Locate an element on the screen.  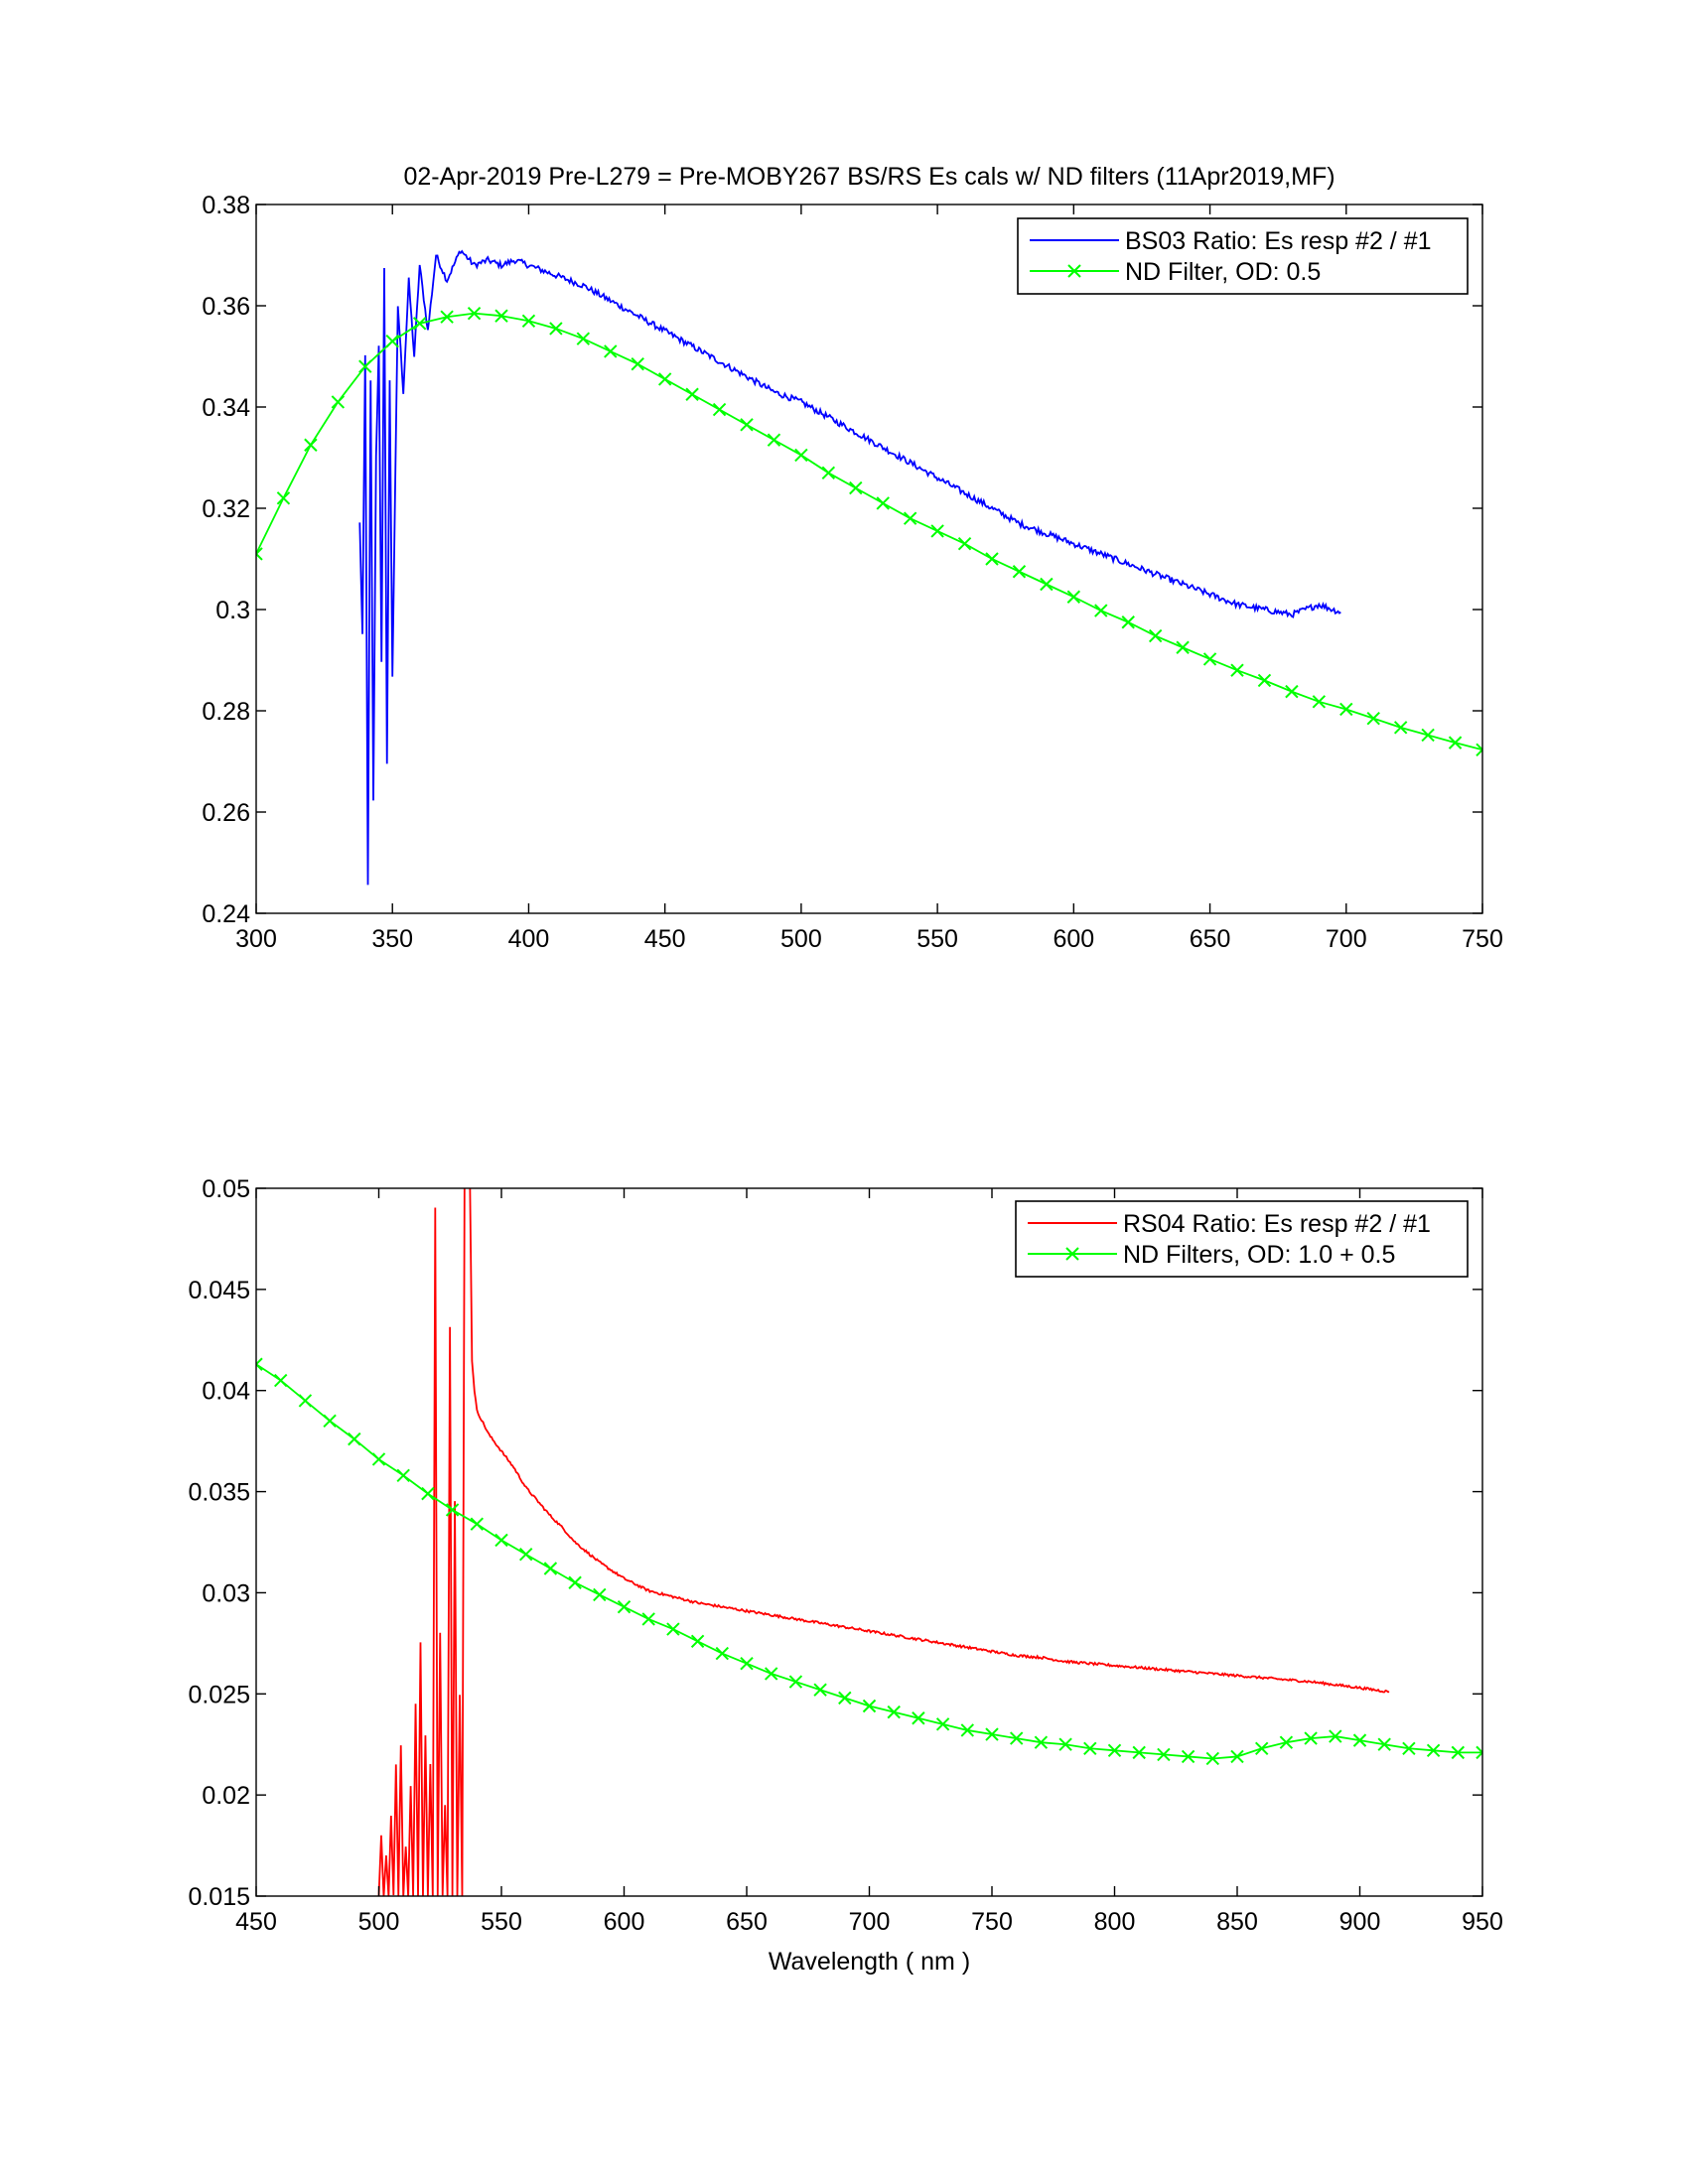
x-tick-label: 550 is located at coordinates (937, 939).